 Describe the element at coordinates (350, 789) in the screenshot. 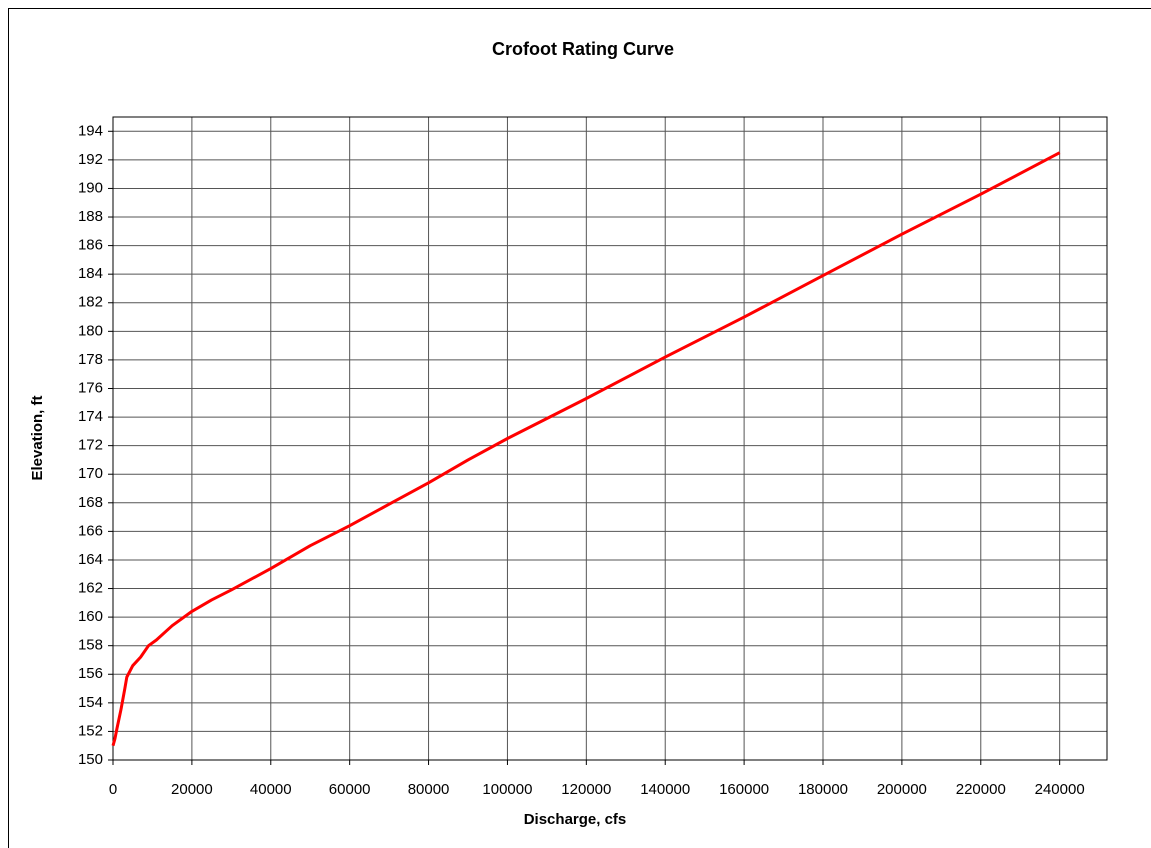

I see `x-tick-label: 60000` at that location.